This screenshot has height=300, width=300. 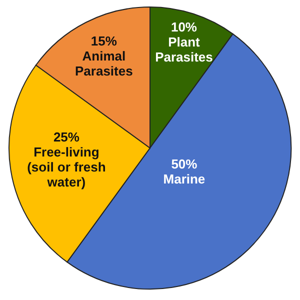 I want to click on data-label: 50%, so click(x=184, y=164).